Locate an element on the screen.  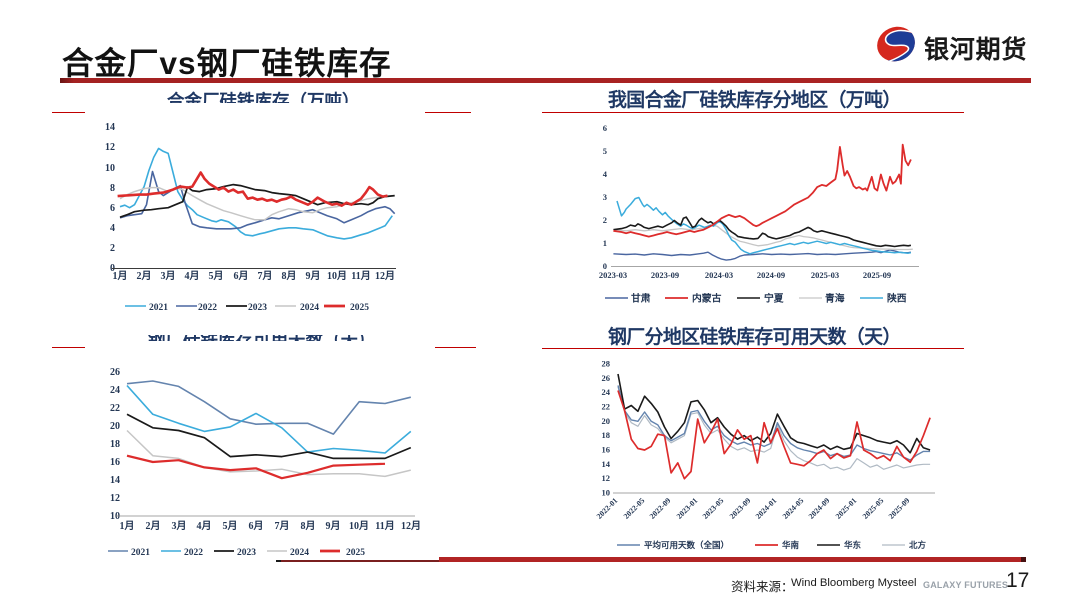
svg-text: 华东 is located at coordinates (853, 545).